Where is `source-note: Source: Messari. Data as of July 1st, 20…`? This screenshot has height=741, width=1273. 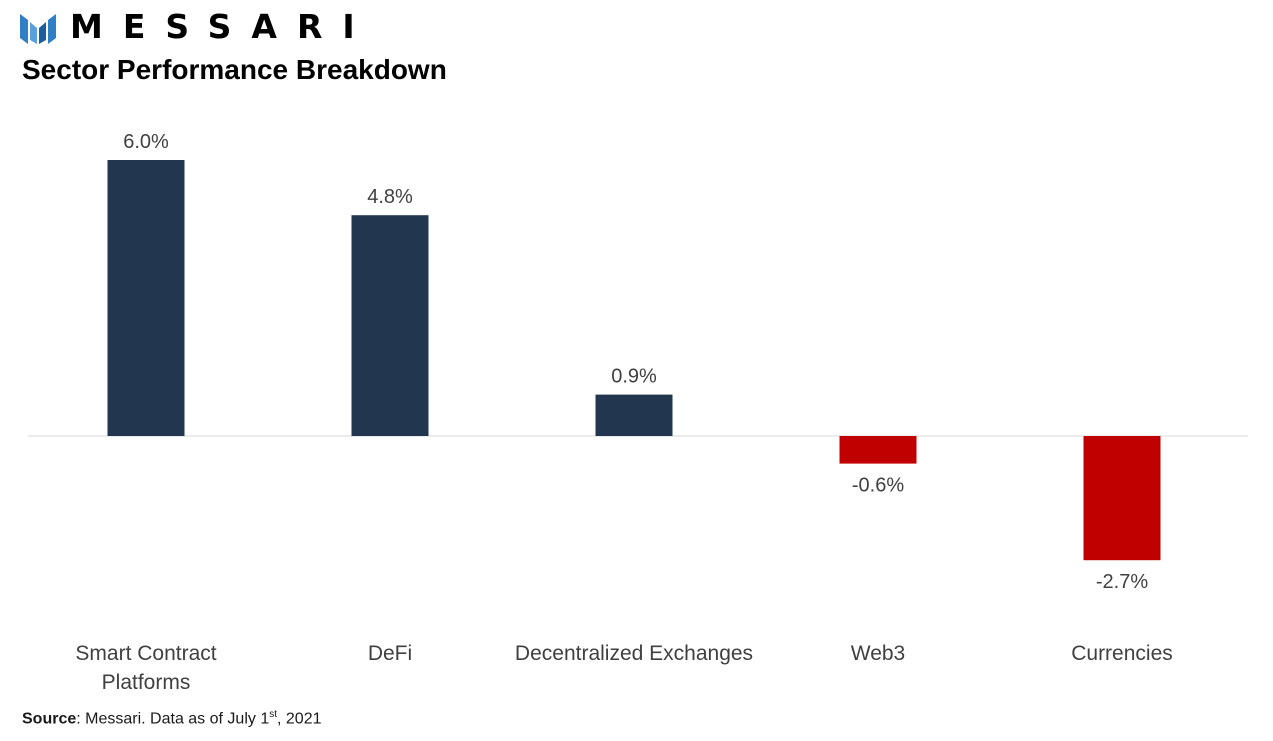
source-note: Source: Messari. Data as of July 1st, 20… is located at coordinates (171, 718).